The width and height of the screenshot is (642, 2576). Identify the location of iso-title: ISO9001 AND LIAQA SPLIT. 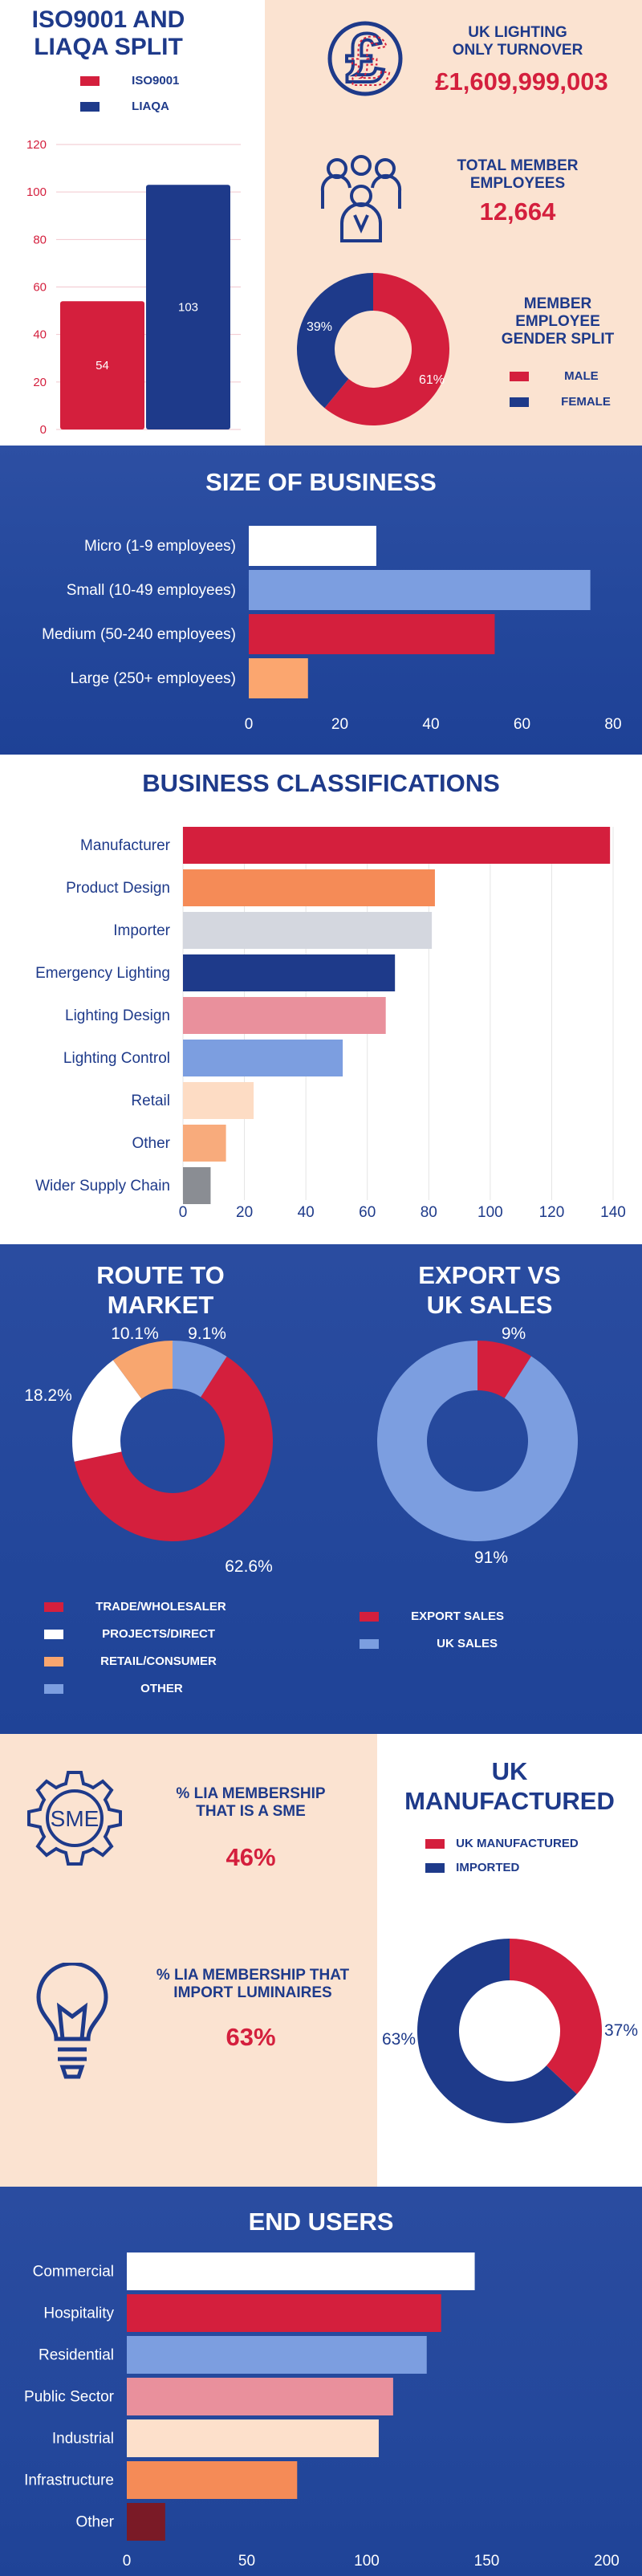
(108, 33).